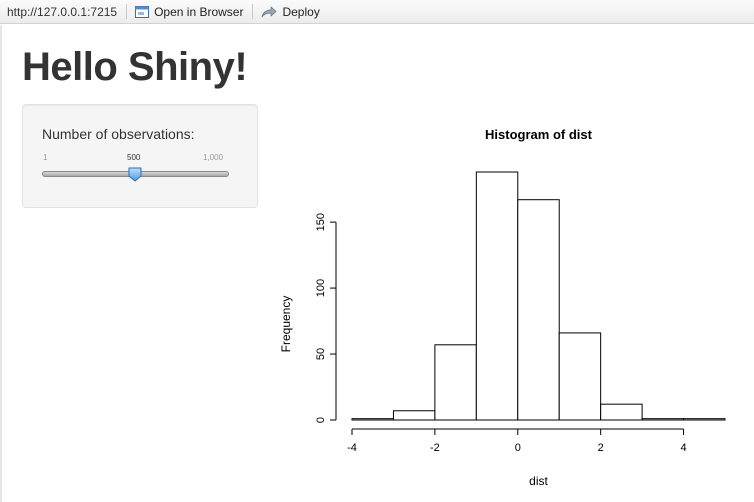 The height and width of the screenshot is (502, 754). Describe the element at coordinates (62, 11) in the screenshot. I see `url-display: http://127.0.0.1:7215` at that location.